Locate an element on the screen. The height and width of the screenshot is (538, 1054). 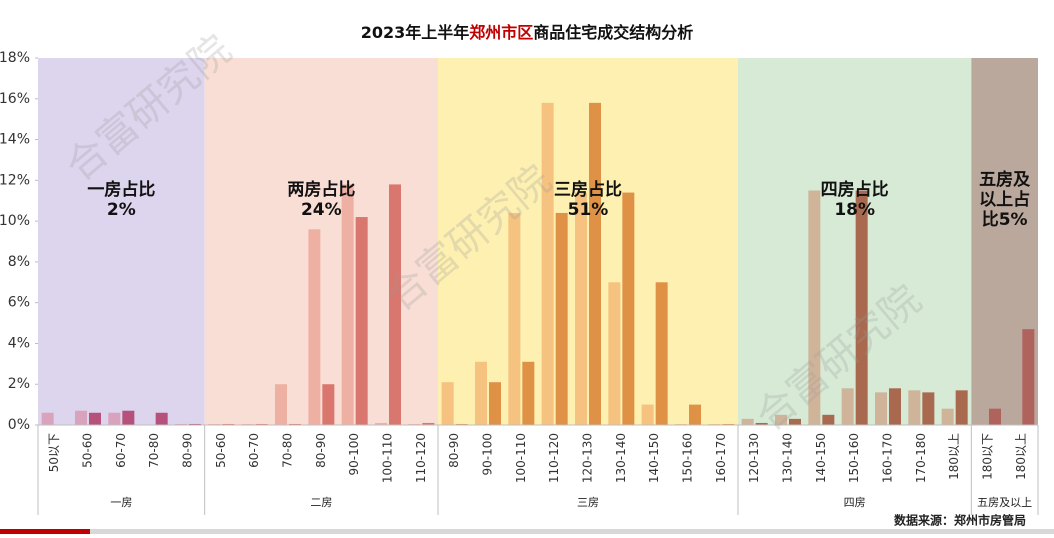
source: 数据来源：郑州市房管局 is located at coordinates (960, 520).